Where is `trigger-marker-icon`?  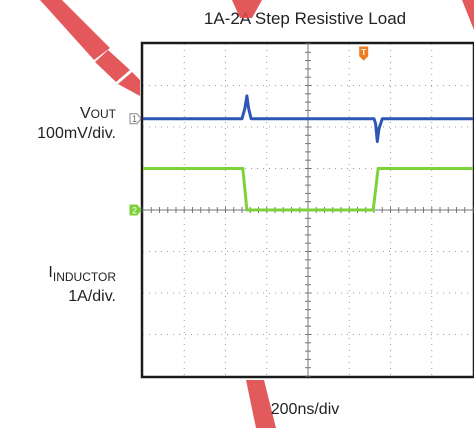 trigger-marker-icon is located at coordinates (364, 53).